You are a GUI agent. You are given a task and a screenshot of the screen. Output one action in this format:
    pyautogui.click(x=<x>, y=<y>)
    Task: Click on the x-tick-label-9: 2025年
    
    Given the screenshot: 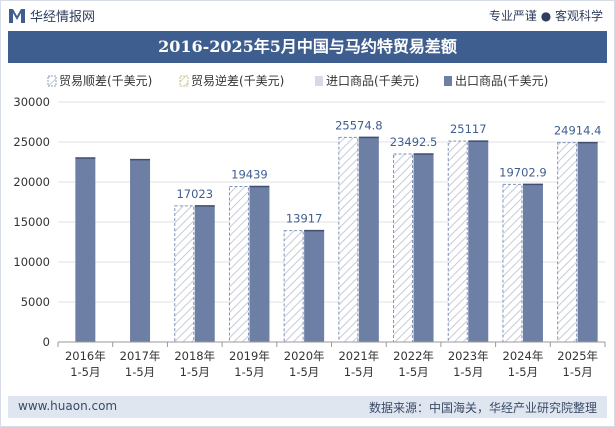 What is the action you would take?
    pyautogui.click(x=577, y=356)
    